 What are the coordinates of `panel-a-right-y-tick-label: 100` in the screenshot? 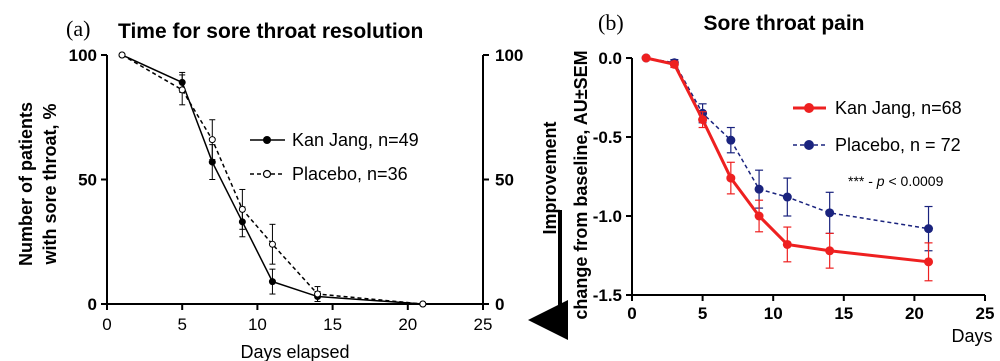 It's located at (509, 55).